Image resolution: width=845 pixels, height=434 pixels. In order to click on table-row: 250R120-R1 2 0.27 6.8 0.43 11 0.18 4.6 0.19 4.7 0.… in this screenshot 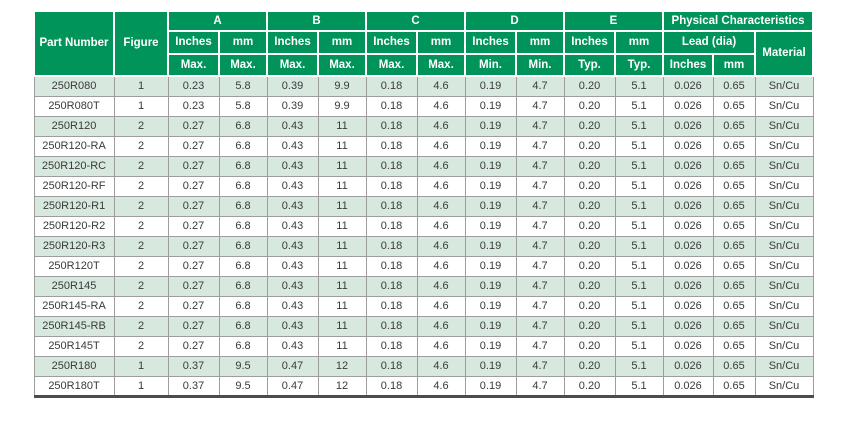, I will do `click(423, 206)`.